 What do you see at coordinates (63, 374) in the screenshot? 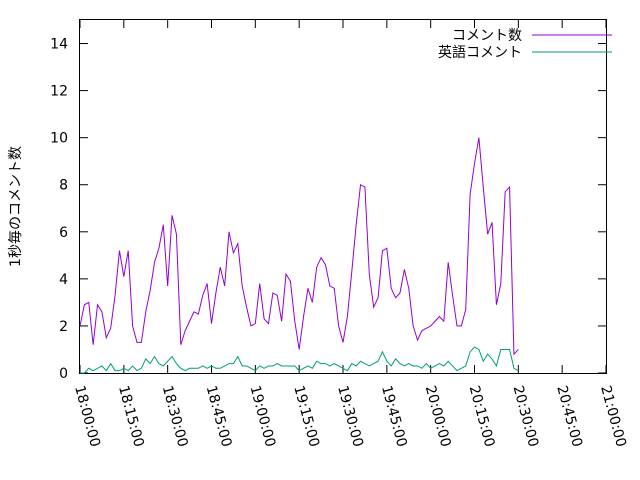
I see `y-tick-label: 0` at bounding box center [63, 374].